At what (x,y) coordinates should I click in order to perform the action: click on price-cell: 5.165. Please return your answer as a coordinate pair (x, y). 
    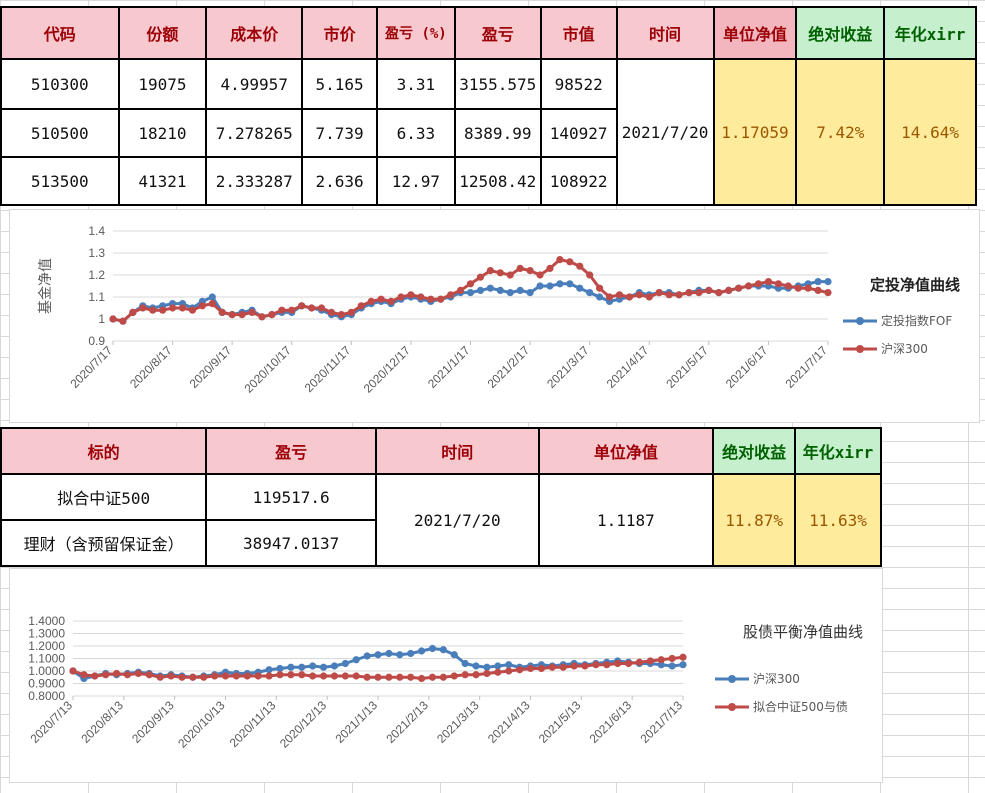
    Looking at the image, I should click on (339, 84).